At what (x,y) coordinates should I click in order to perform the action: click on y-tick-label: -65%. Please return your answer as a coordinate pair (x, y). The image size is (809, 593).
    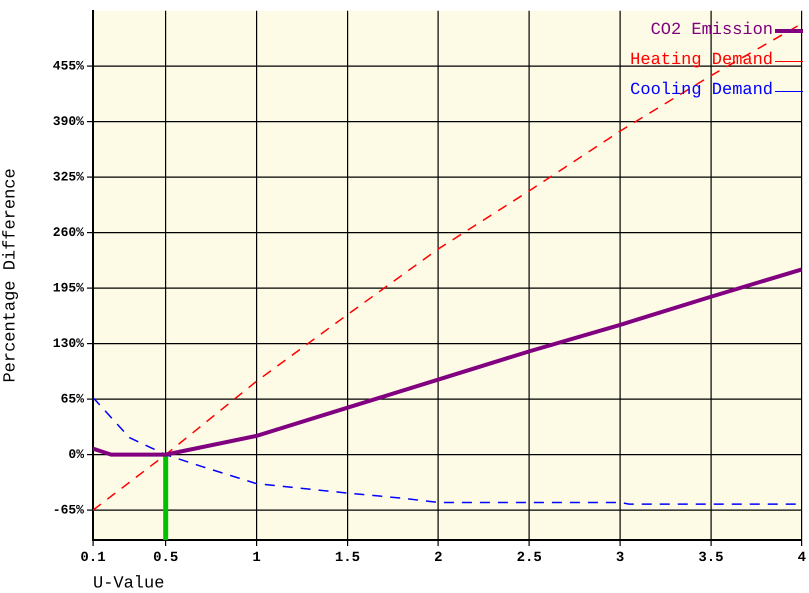
    Looking at the image, I should click on (68, 510).